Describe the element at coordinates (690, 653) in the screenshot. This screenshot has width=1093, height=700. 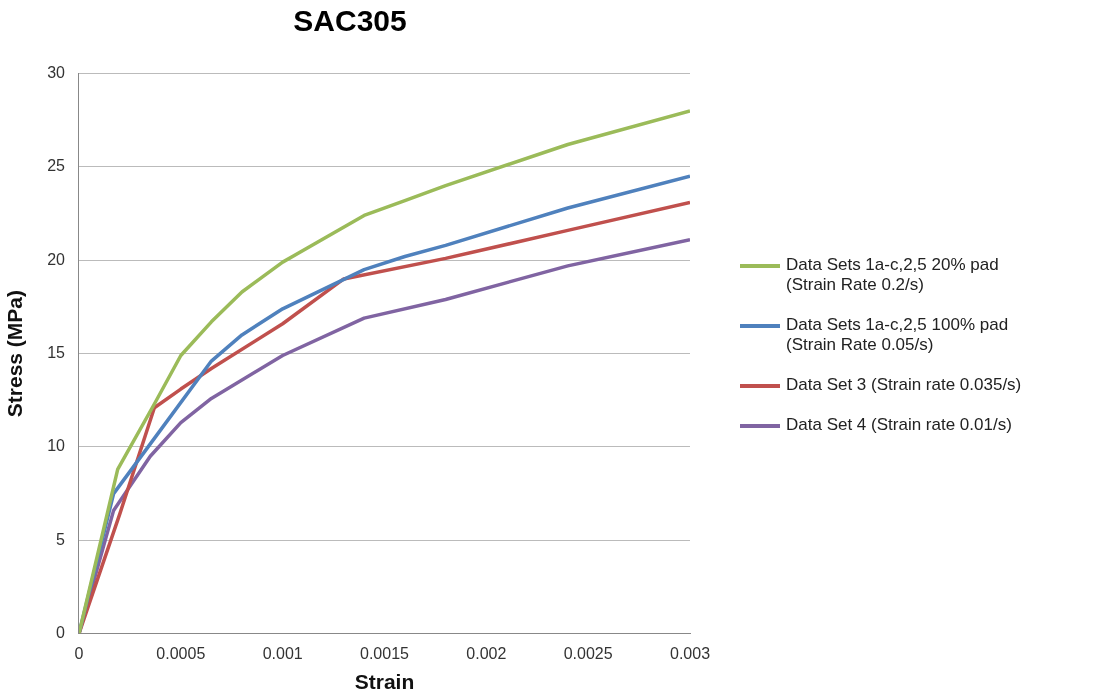
I see `x-tick-label: 0.003` at that location.